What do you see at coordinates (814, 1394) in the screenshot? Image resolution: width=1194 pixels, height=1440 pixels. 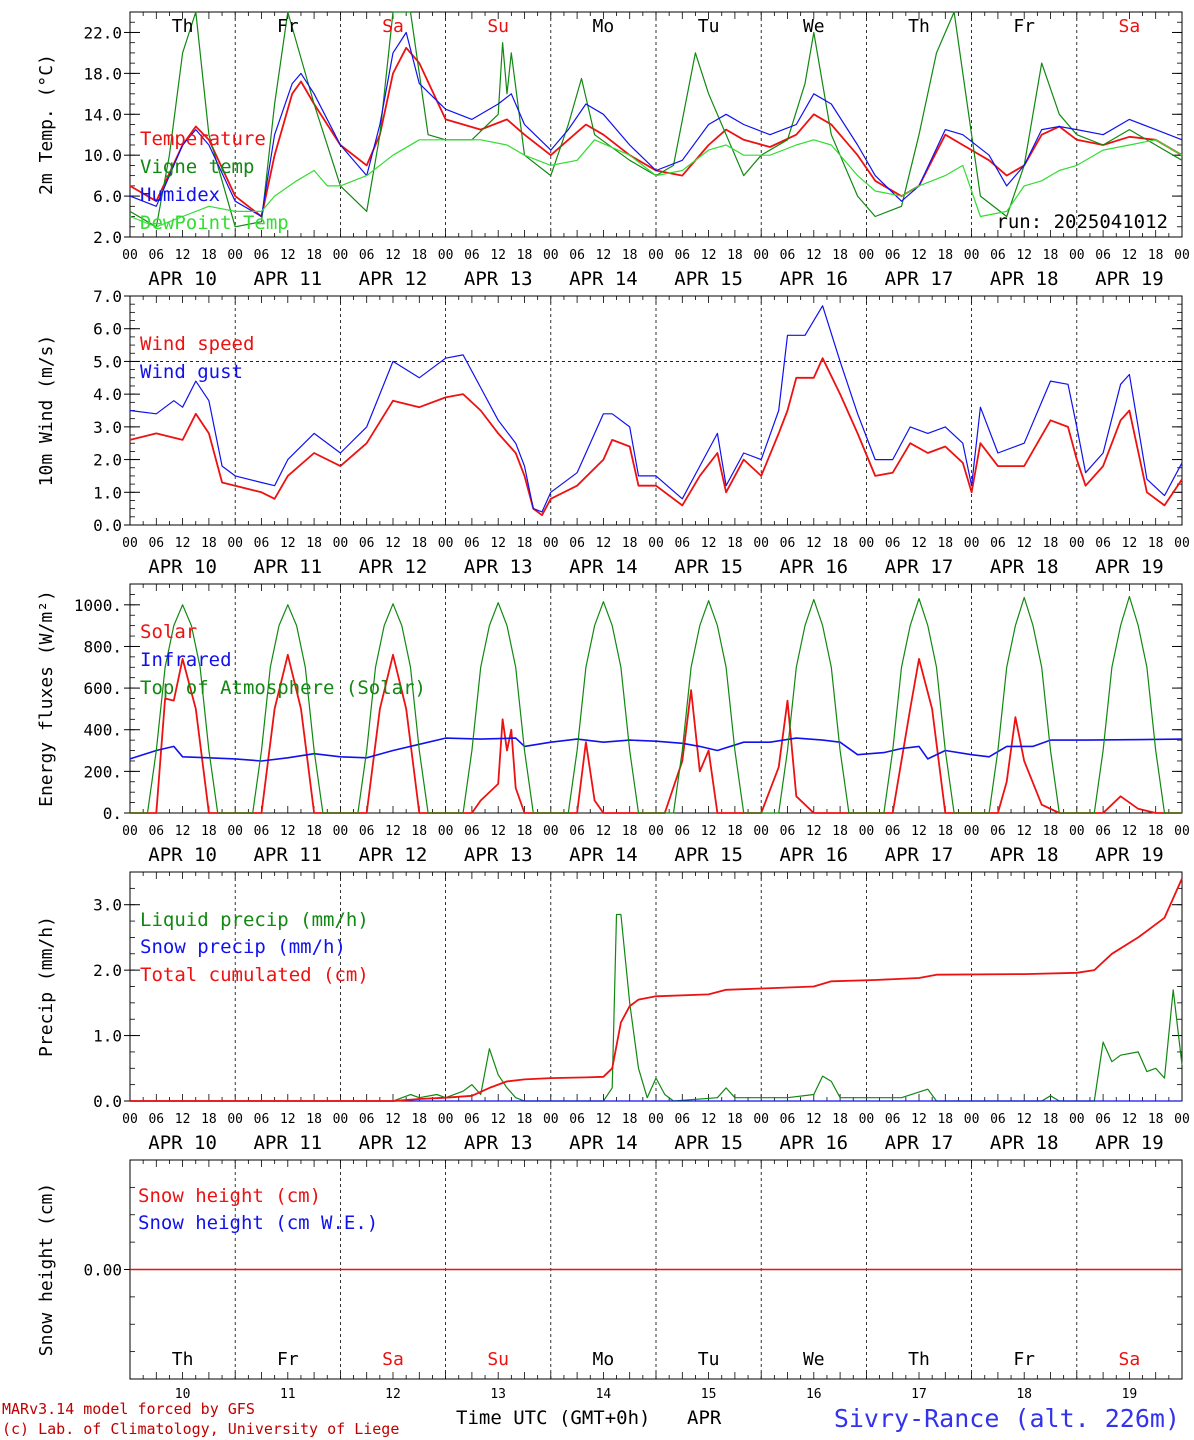 I see `day-number: 16` at bounding box center [814, 1394].